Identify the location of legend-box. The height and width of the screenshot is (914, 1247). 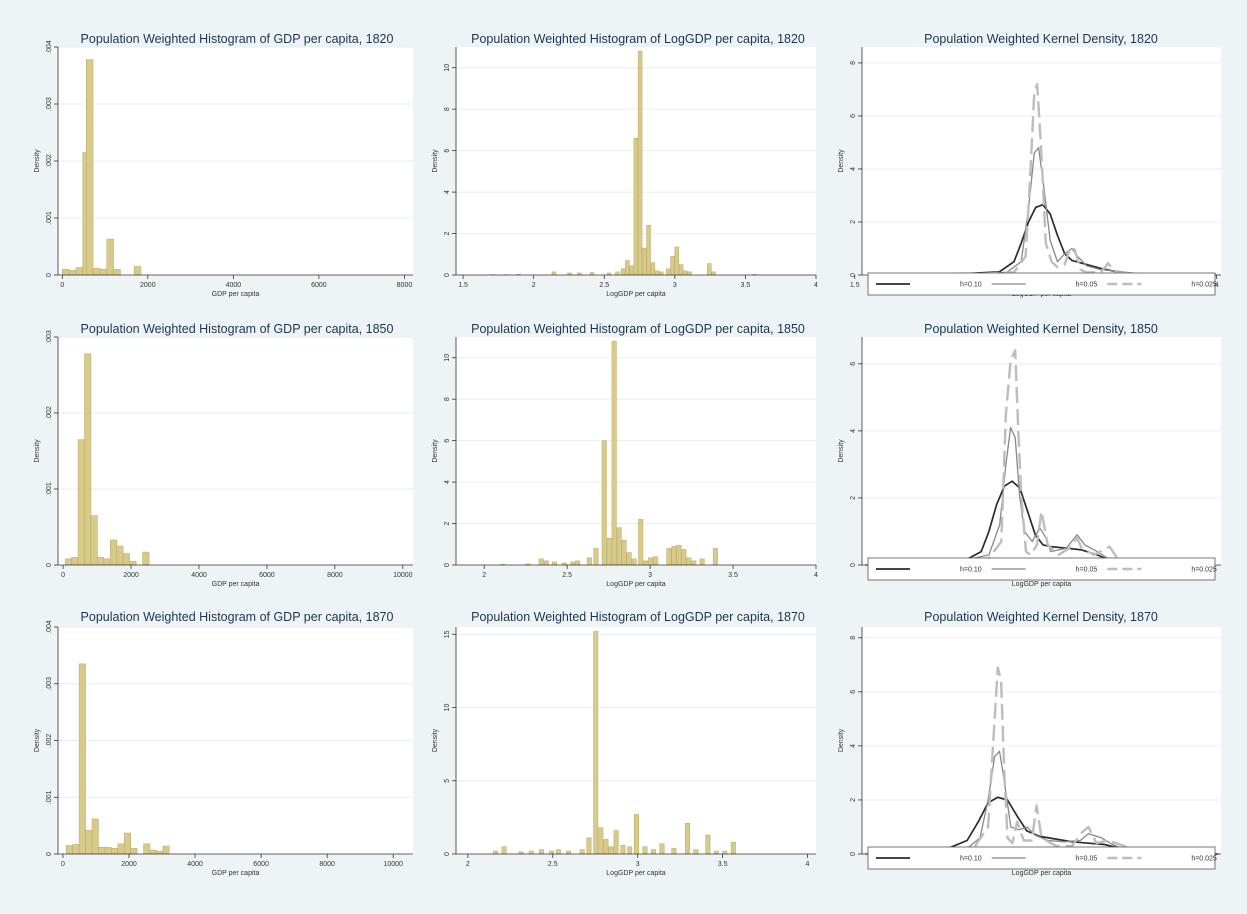
(1041, 858).